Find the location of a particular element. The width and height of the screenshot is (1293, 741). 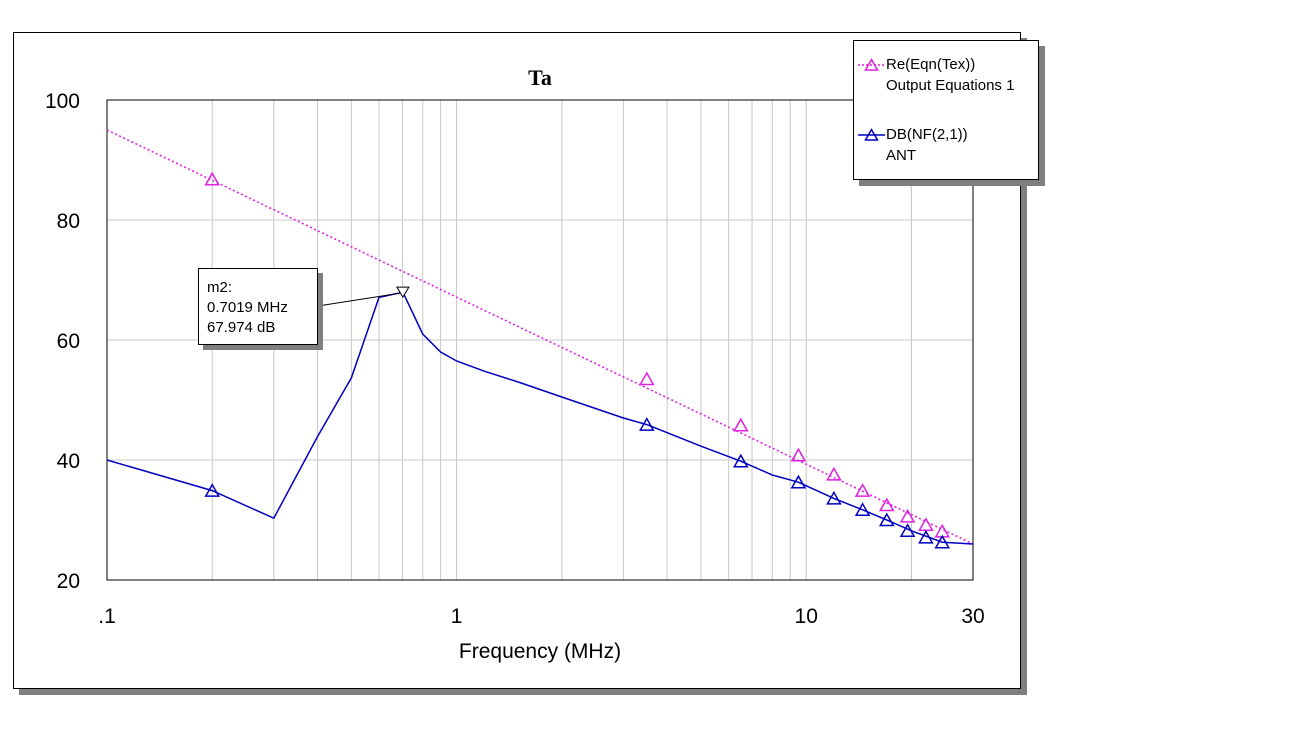

marker-name: m2: is located at coordinates (220, 287).